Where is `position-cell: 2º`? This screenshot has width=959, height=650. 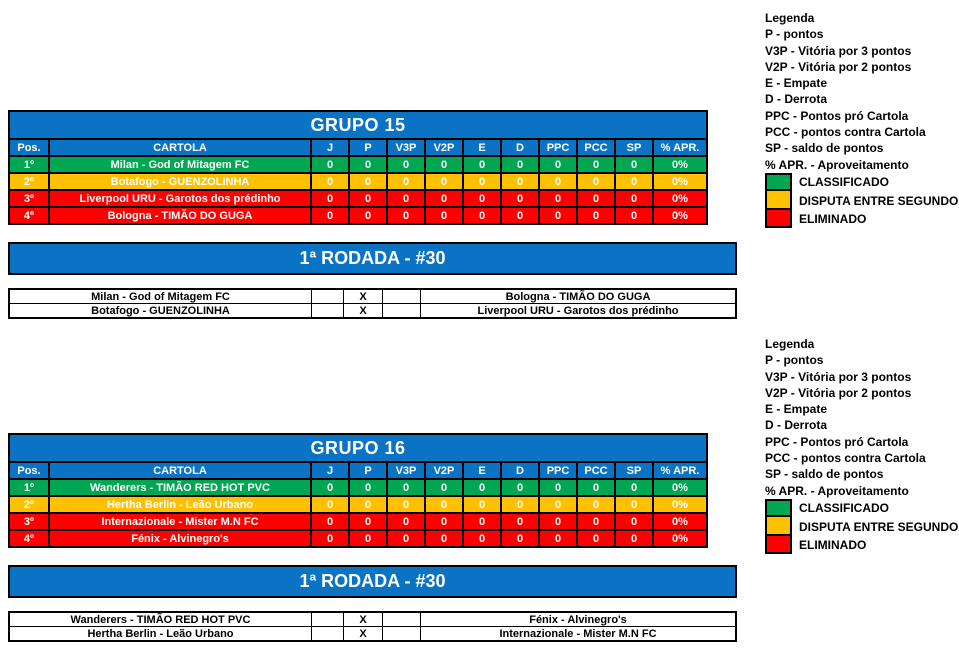 position-cell: 2º is located at coordinates (29, 504).